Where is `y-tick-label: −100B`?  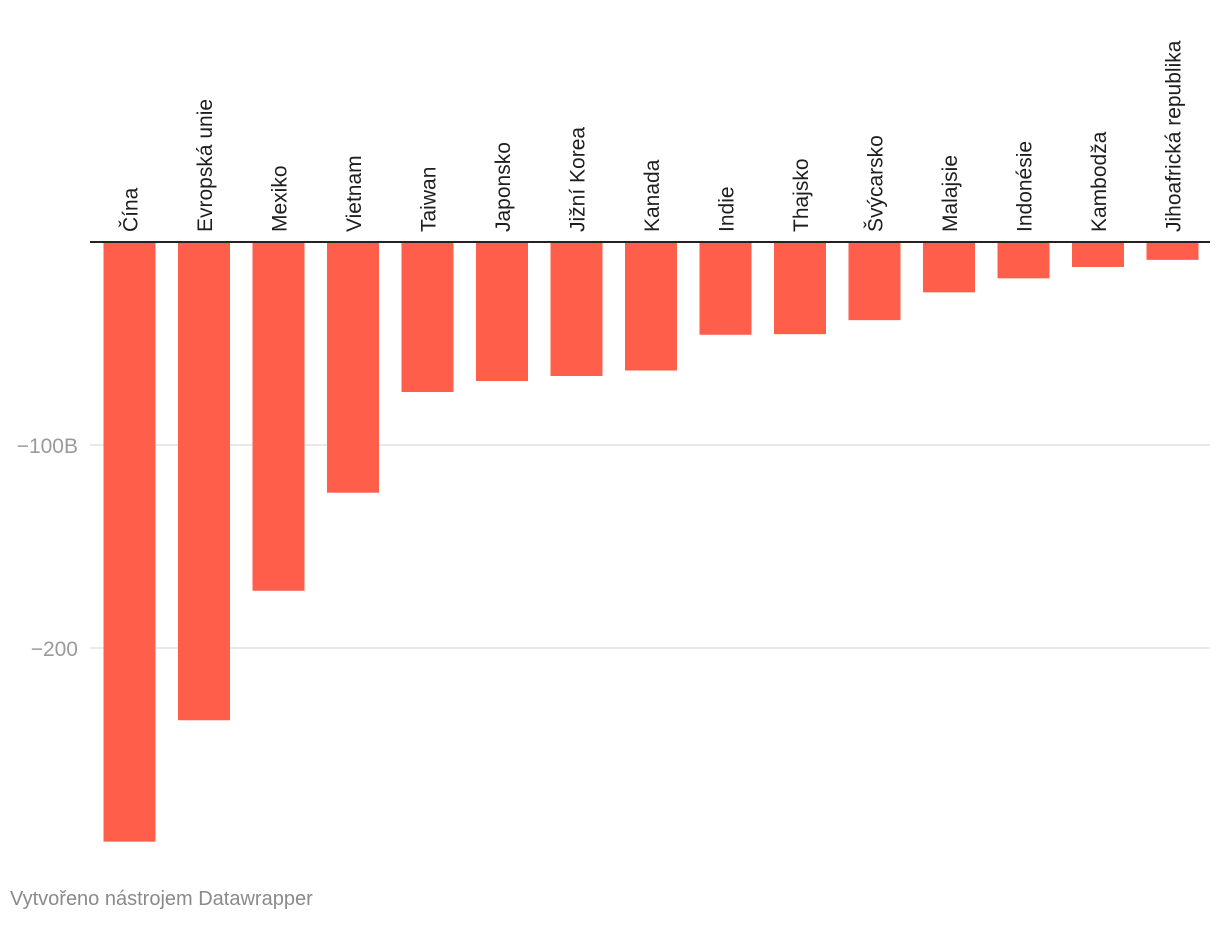
y-tick-label: −100B is located at coordinates (47, 446).